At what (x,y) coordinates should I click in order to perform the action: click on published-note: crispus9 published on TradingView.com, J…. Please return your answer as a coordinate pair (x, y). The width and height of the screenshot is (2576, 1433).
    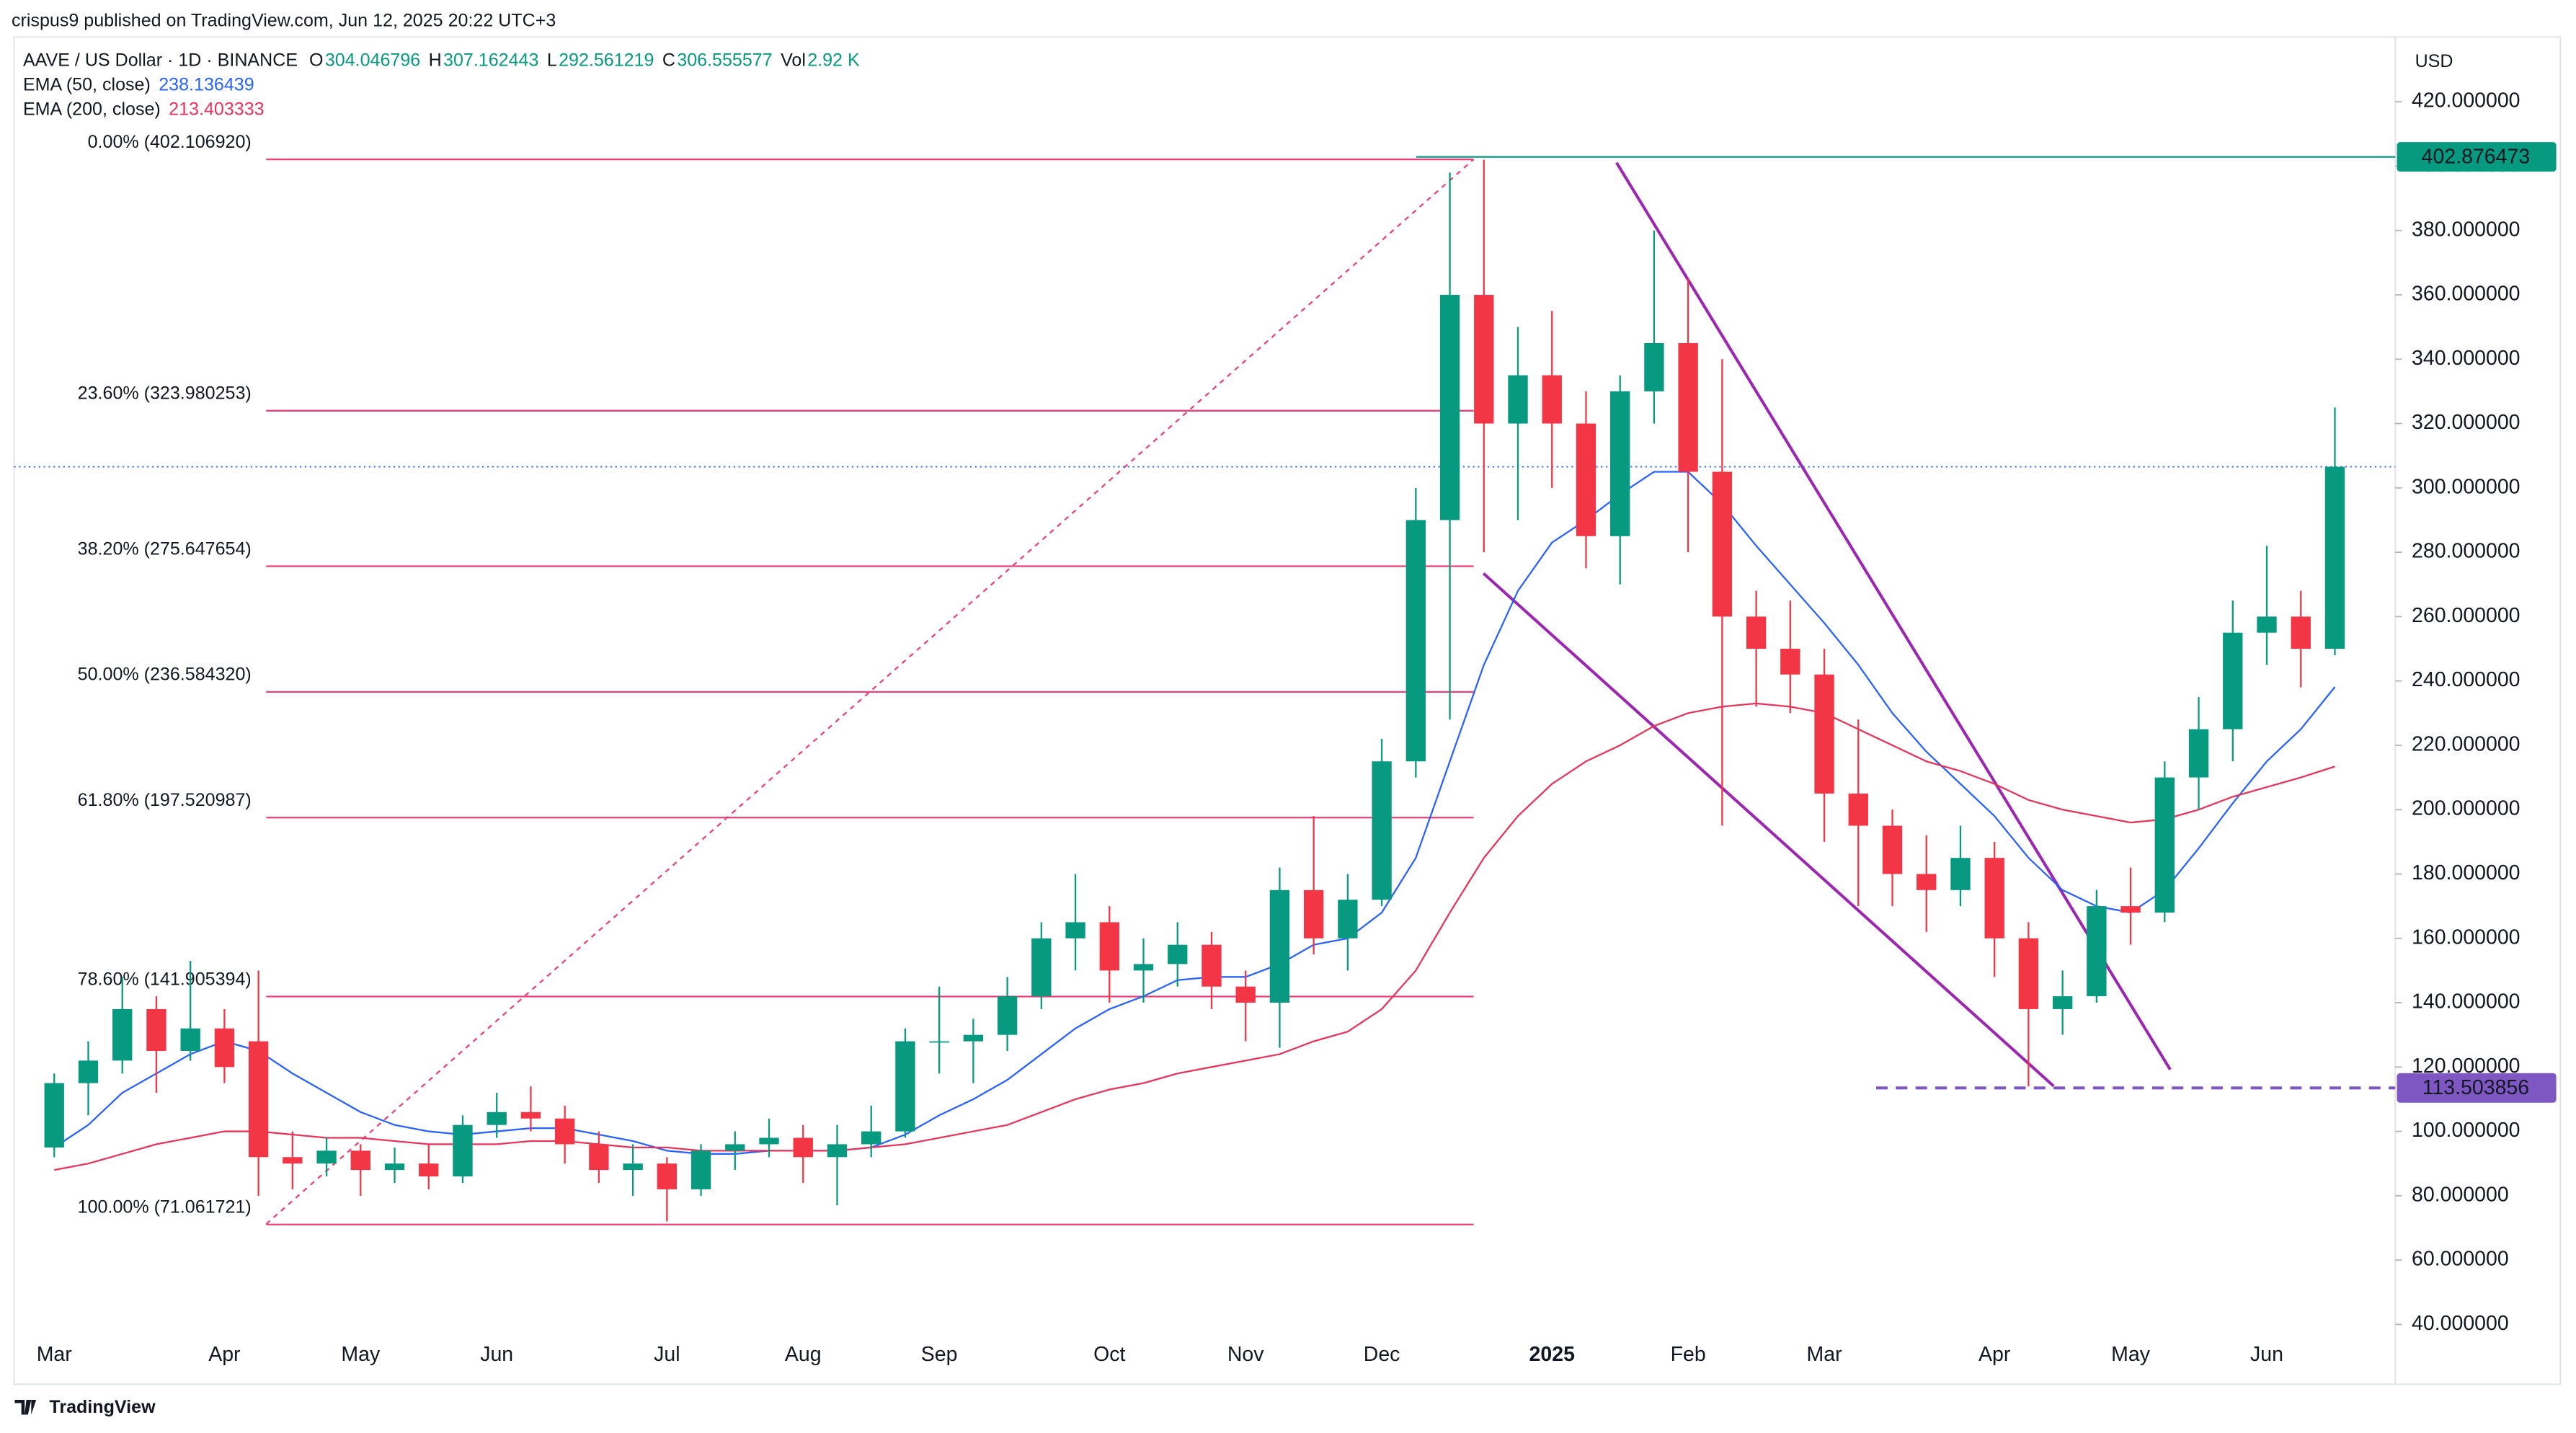
    Looking at the image, I should click on (284, 20).